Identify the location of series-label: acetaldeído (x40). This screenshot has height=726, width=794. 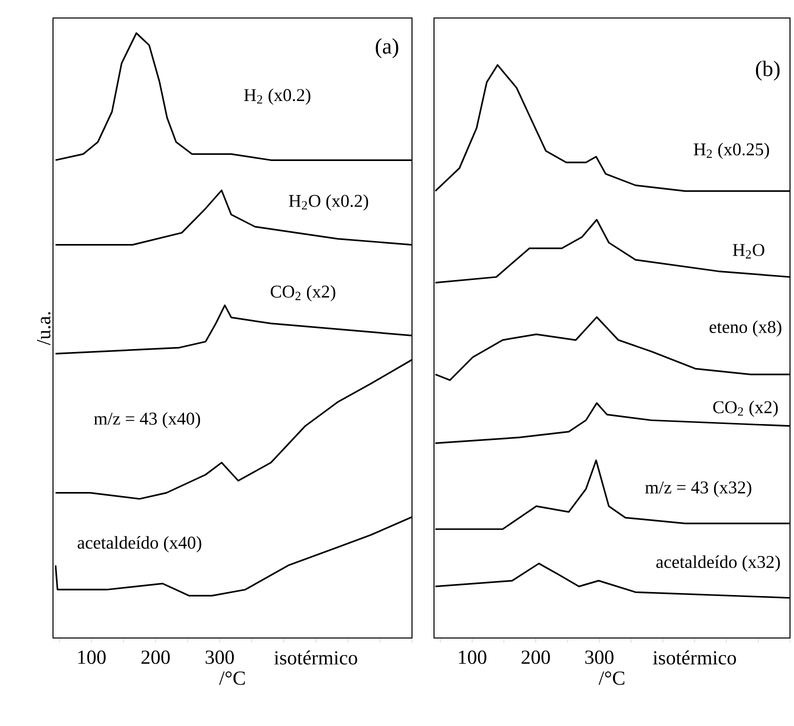
(140, 544).